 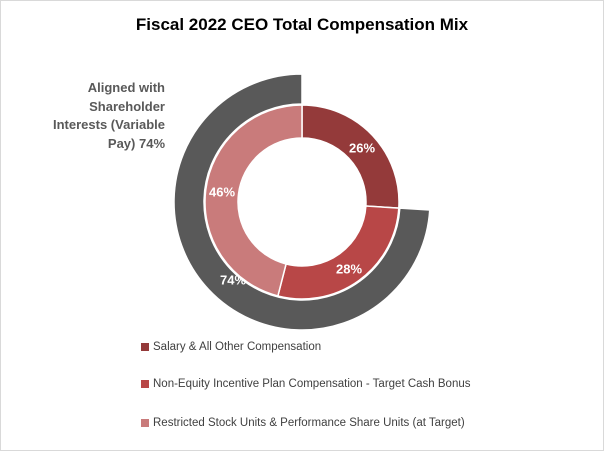 I want to click on annotation-line: Interests (Variable, so click(x=109, y=124).